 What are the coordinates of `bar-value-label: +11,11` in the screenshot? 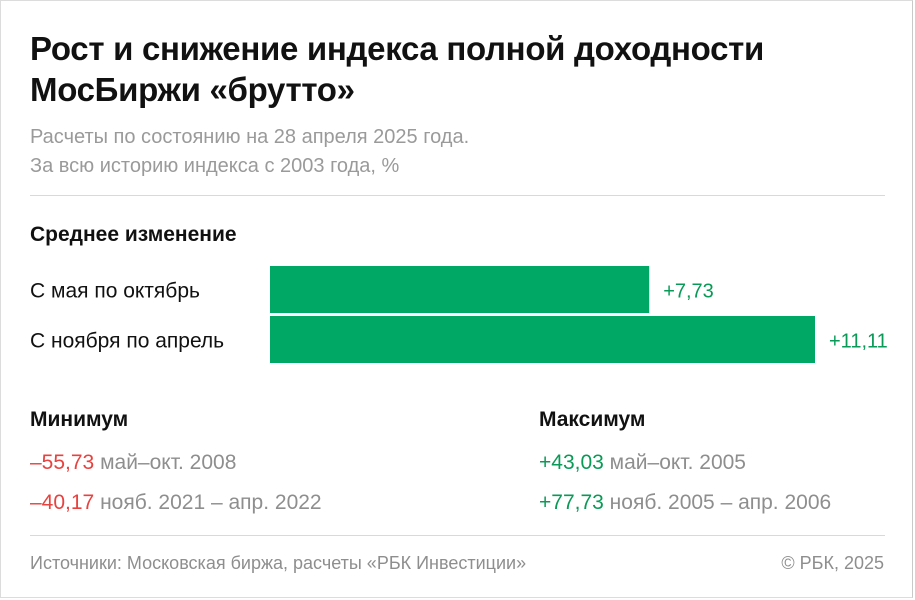 It's located at (858, 342).